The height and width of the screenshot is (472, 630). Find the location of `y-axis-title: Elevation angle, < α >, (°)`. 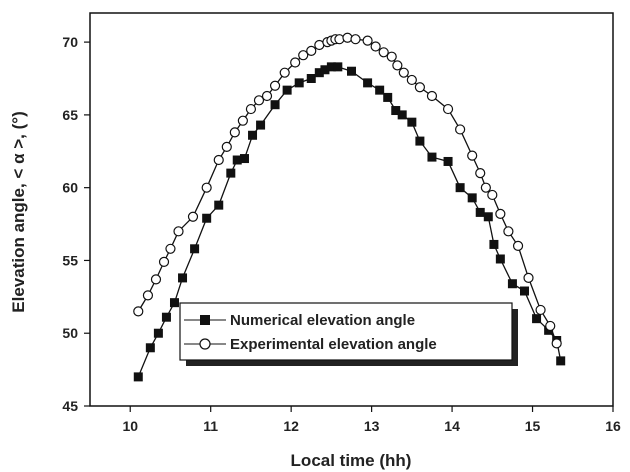

y-axis-title: Elevation angle, < α >, (°) is located at coordinates (18, 211).